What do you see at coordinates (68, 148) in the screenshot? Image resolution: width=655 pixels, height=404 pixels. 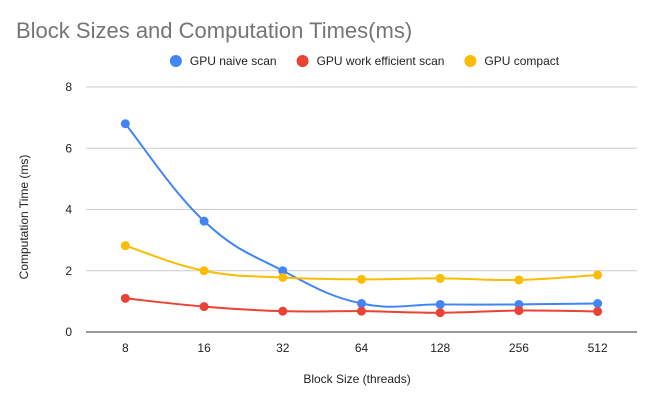 I see `y-tick-label: 6` at bounding box center [68, 148].